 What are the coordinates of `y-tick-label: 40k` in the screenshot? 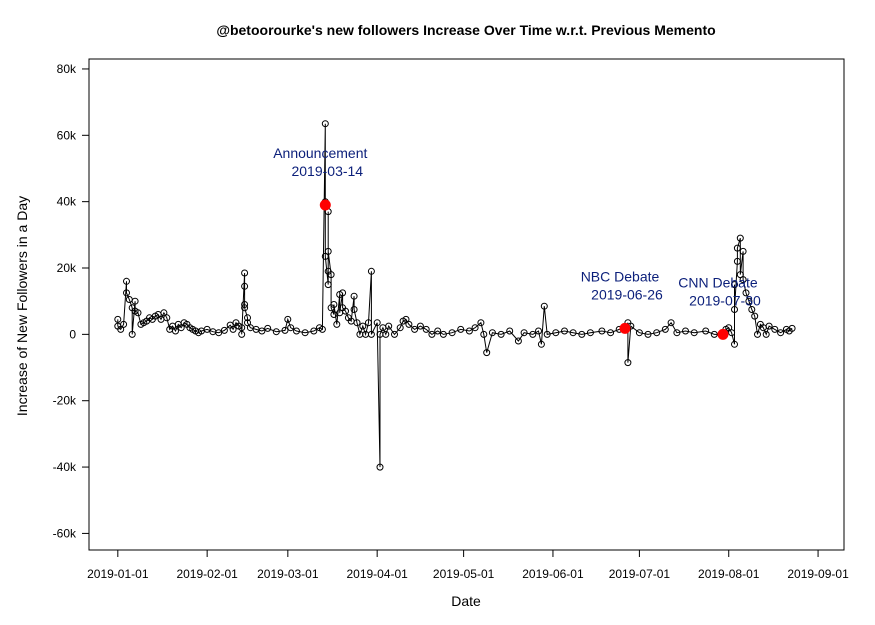 It's located at (67, 202).